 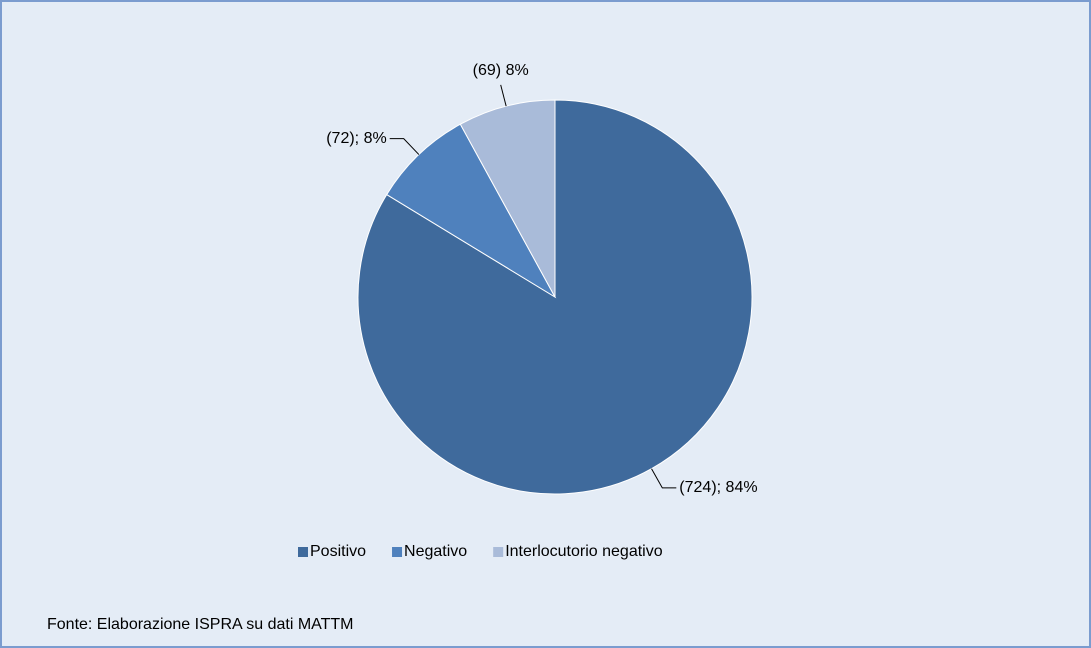 I want to click on data-label: (72); 8%, so click(x=356, y=138).